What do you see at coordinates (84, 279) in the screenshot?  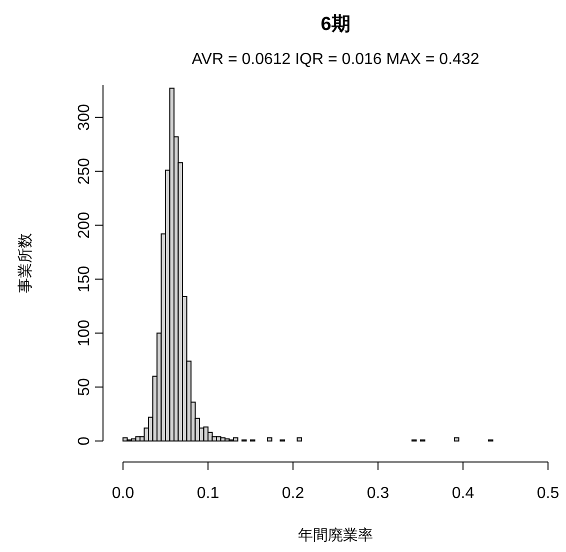 I see `y-tick-label: 150` at bounding box center [84, 279].